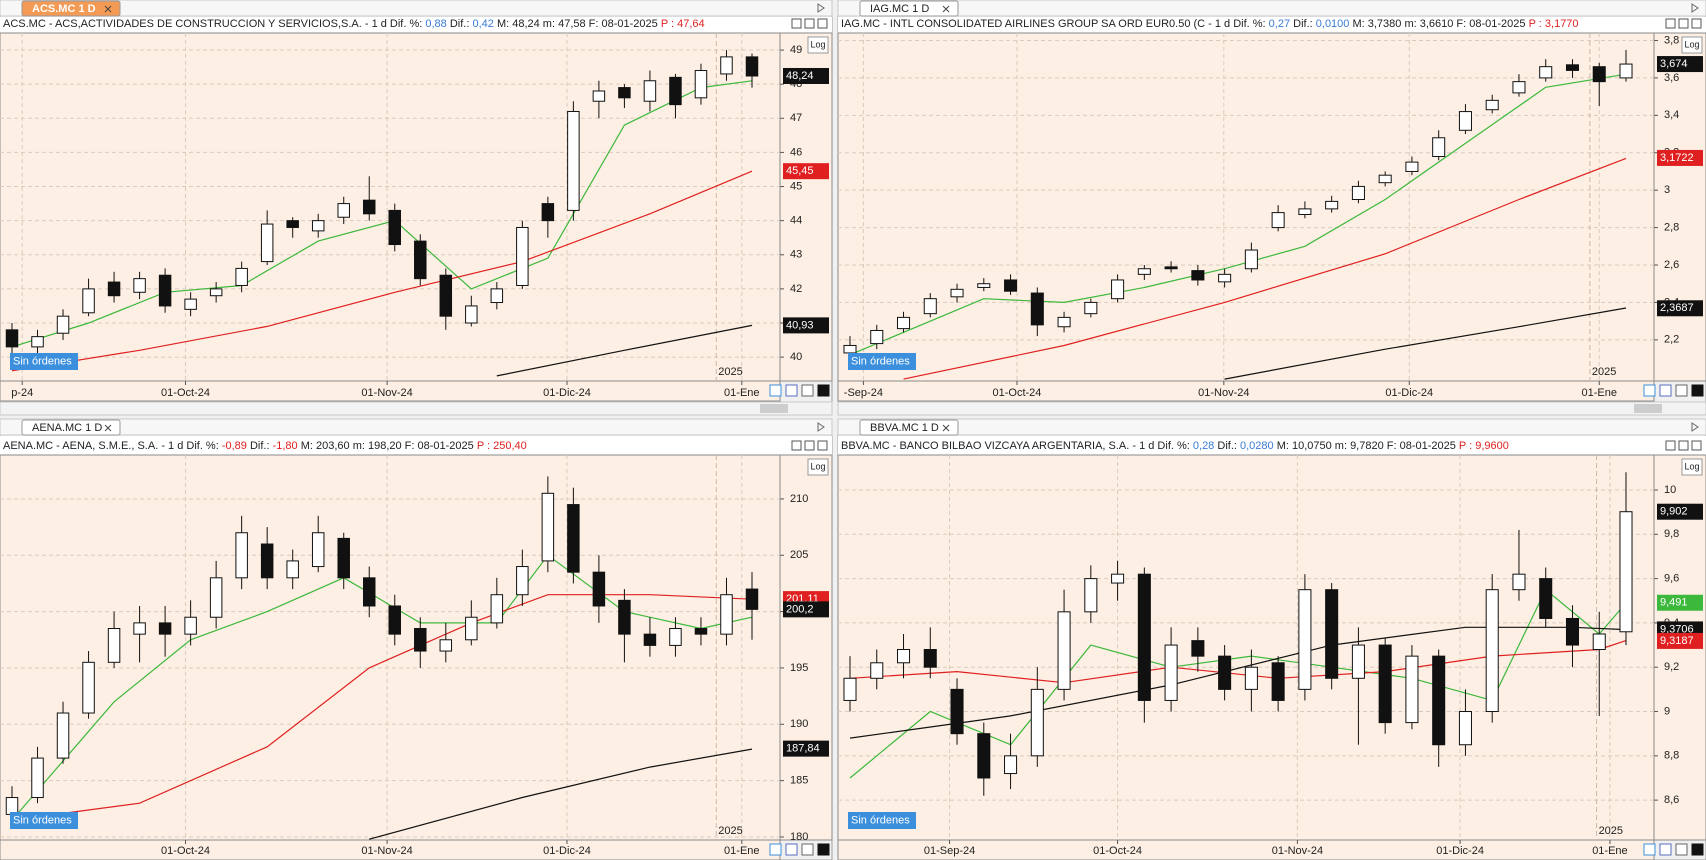  What do you see at coordinates (949, 851) in the screenshot?
I see `x-tick-label: 01-Sep-24` at bounding box center [949, 851].